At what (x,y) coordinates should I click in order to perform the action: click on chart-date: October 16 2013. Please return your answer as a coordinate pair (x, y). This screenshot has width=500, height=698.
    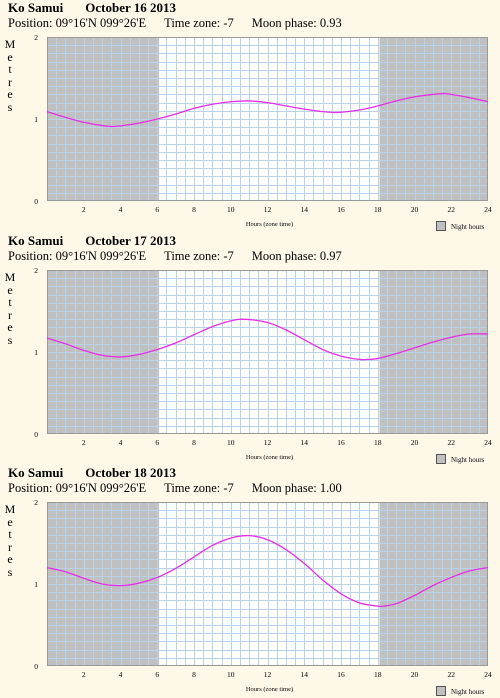
    Looking at the image, I should click on (131, 7).